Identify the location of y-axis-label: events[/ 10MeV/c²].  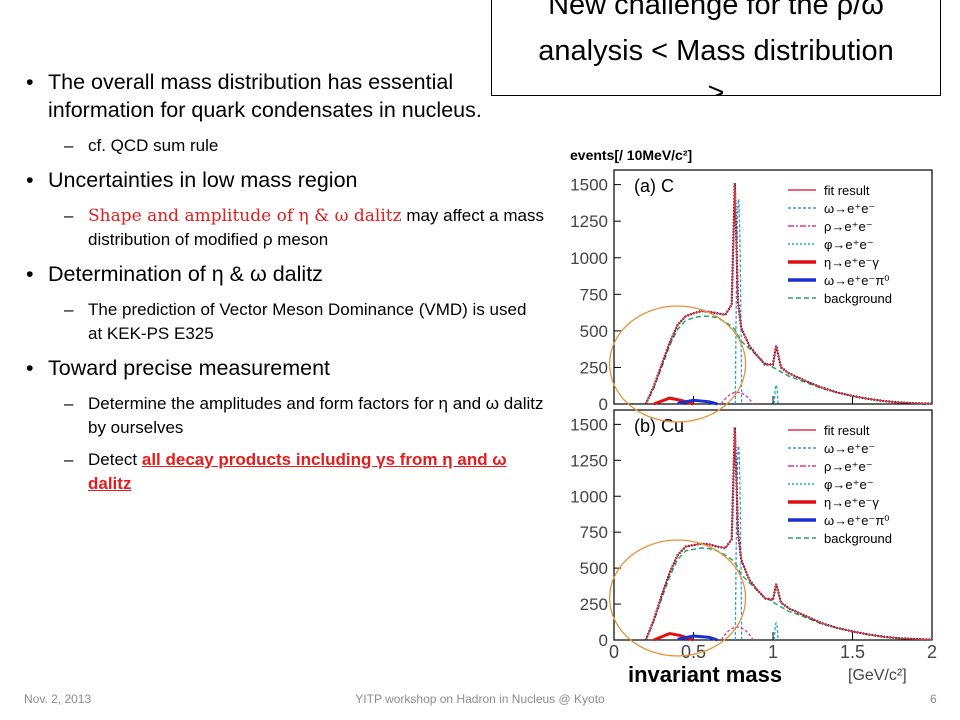
(631, 155).